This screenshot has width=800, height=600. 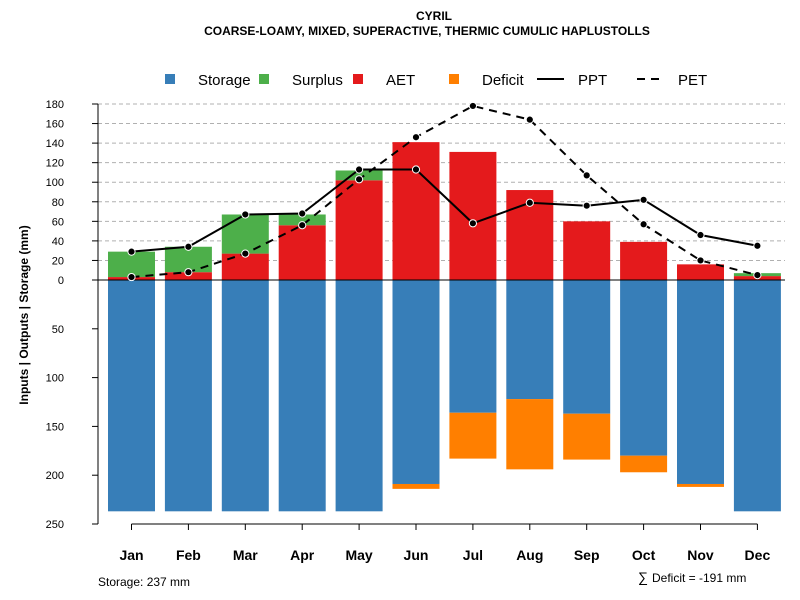 I want to click on x-tick-label: Apr, so click(x=302, y=555).